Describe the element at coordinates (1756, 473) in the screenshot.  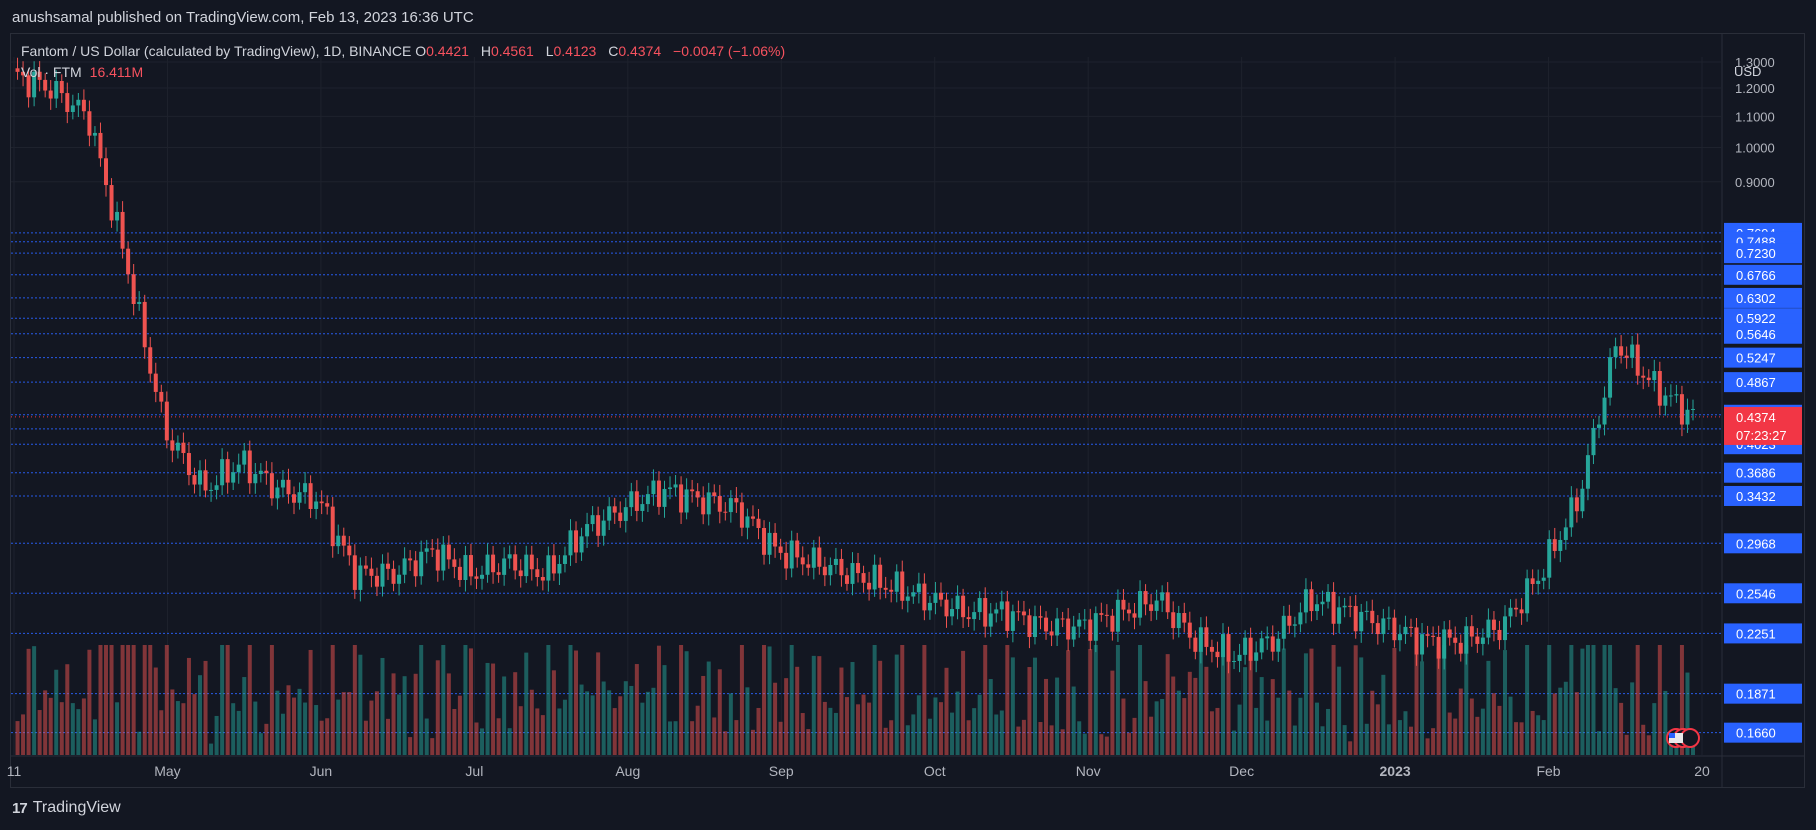
I see `level-label: 0.3686` at that location.